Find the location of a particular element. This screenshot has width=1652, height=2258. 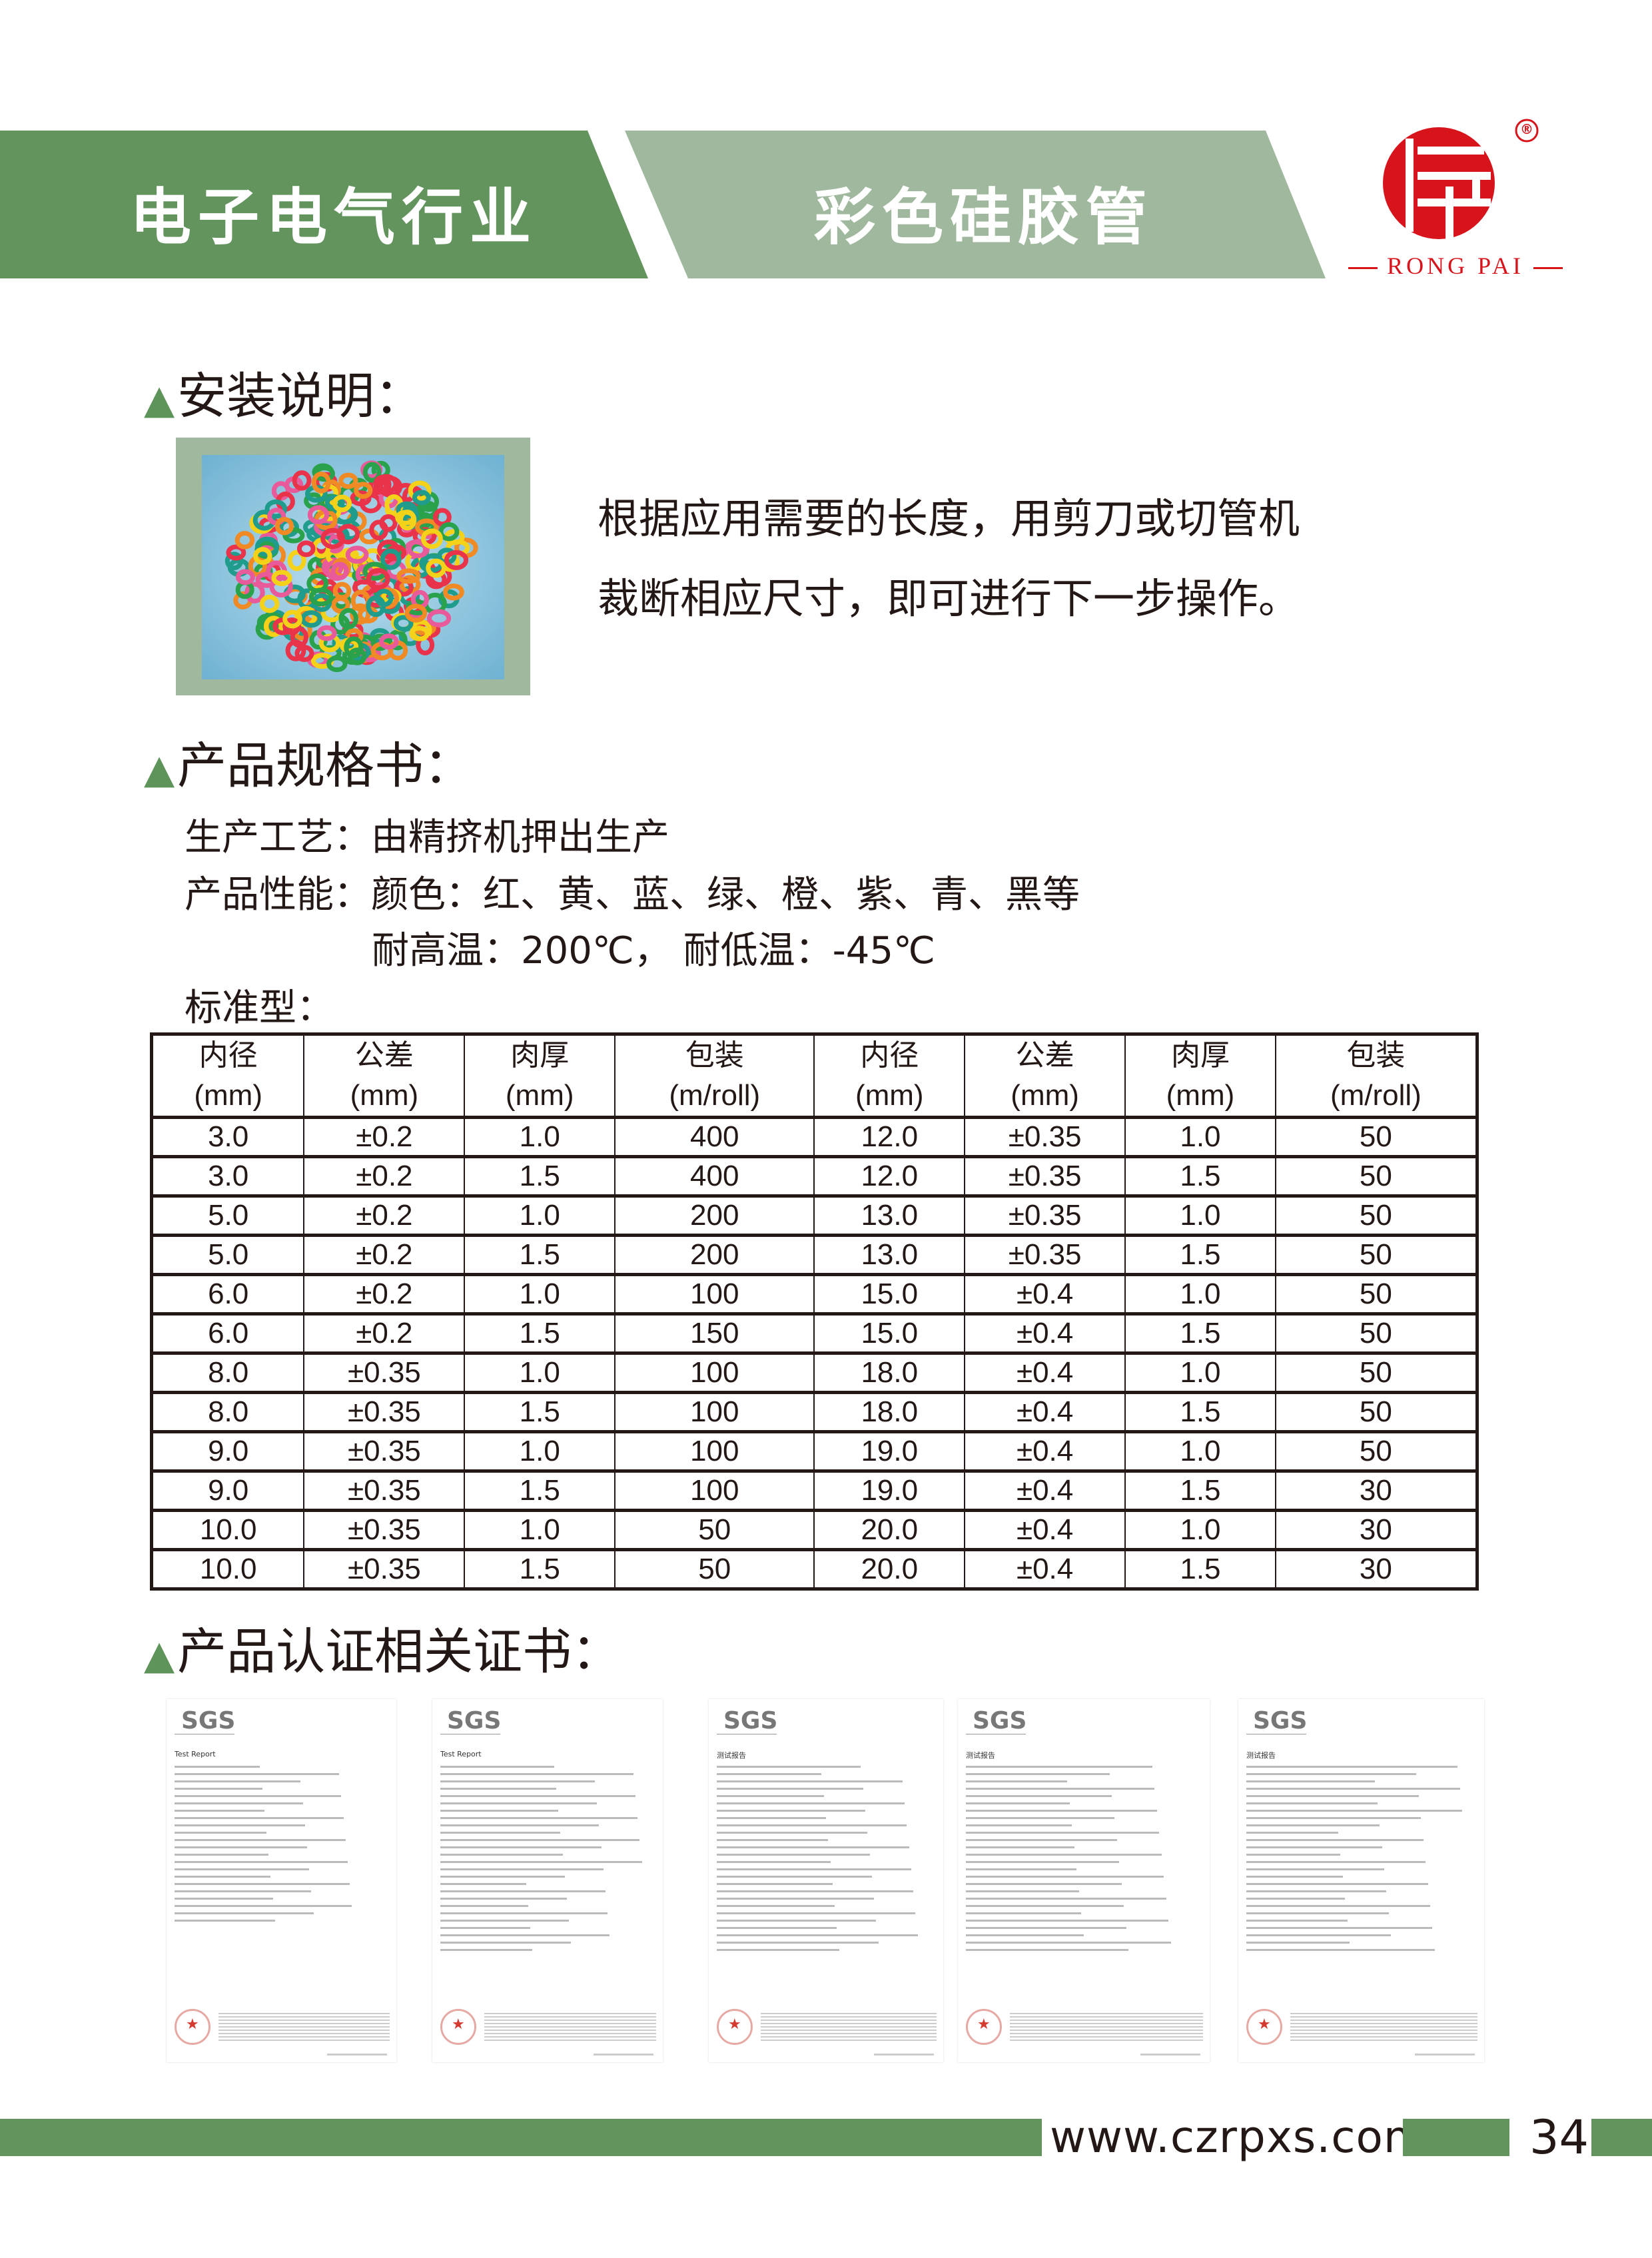

table-cell: 5.0 is located at coordinates (228, 1215).